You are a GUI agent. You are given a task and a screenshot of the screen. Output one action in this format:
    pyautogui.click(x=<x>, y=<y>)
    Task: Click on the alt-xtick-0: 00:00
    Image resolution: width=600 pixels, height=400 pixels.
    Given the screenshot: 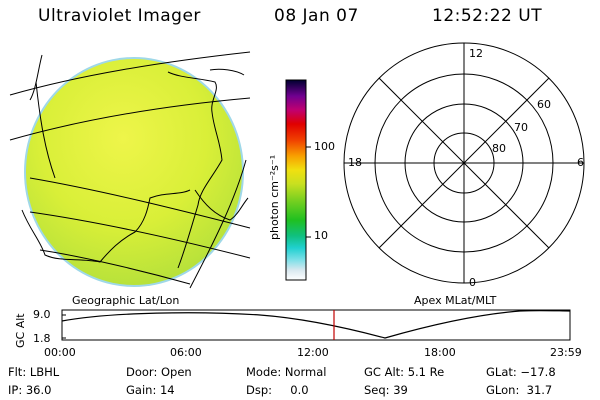 What is the action you would take?
    pyautogui.click(x=60, y=352)
    